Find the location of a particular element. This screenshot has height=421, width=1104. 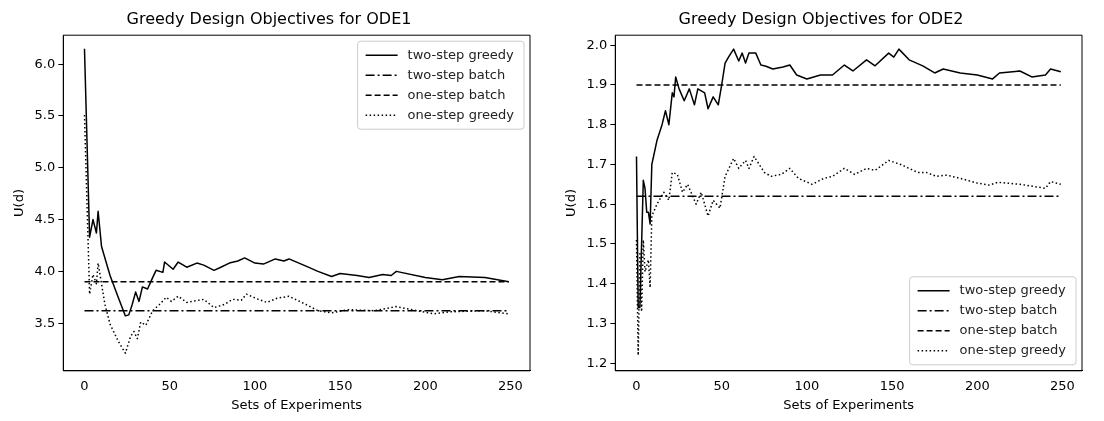

y-tick-label: 4.5 is located at coordinates (45, 218).